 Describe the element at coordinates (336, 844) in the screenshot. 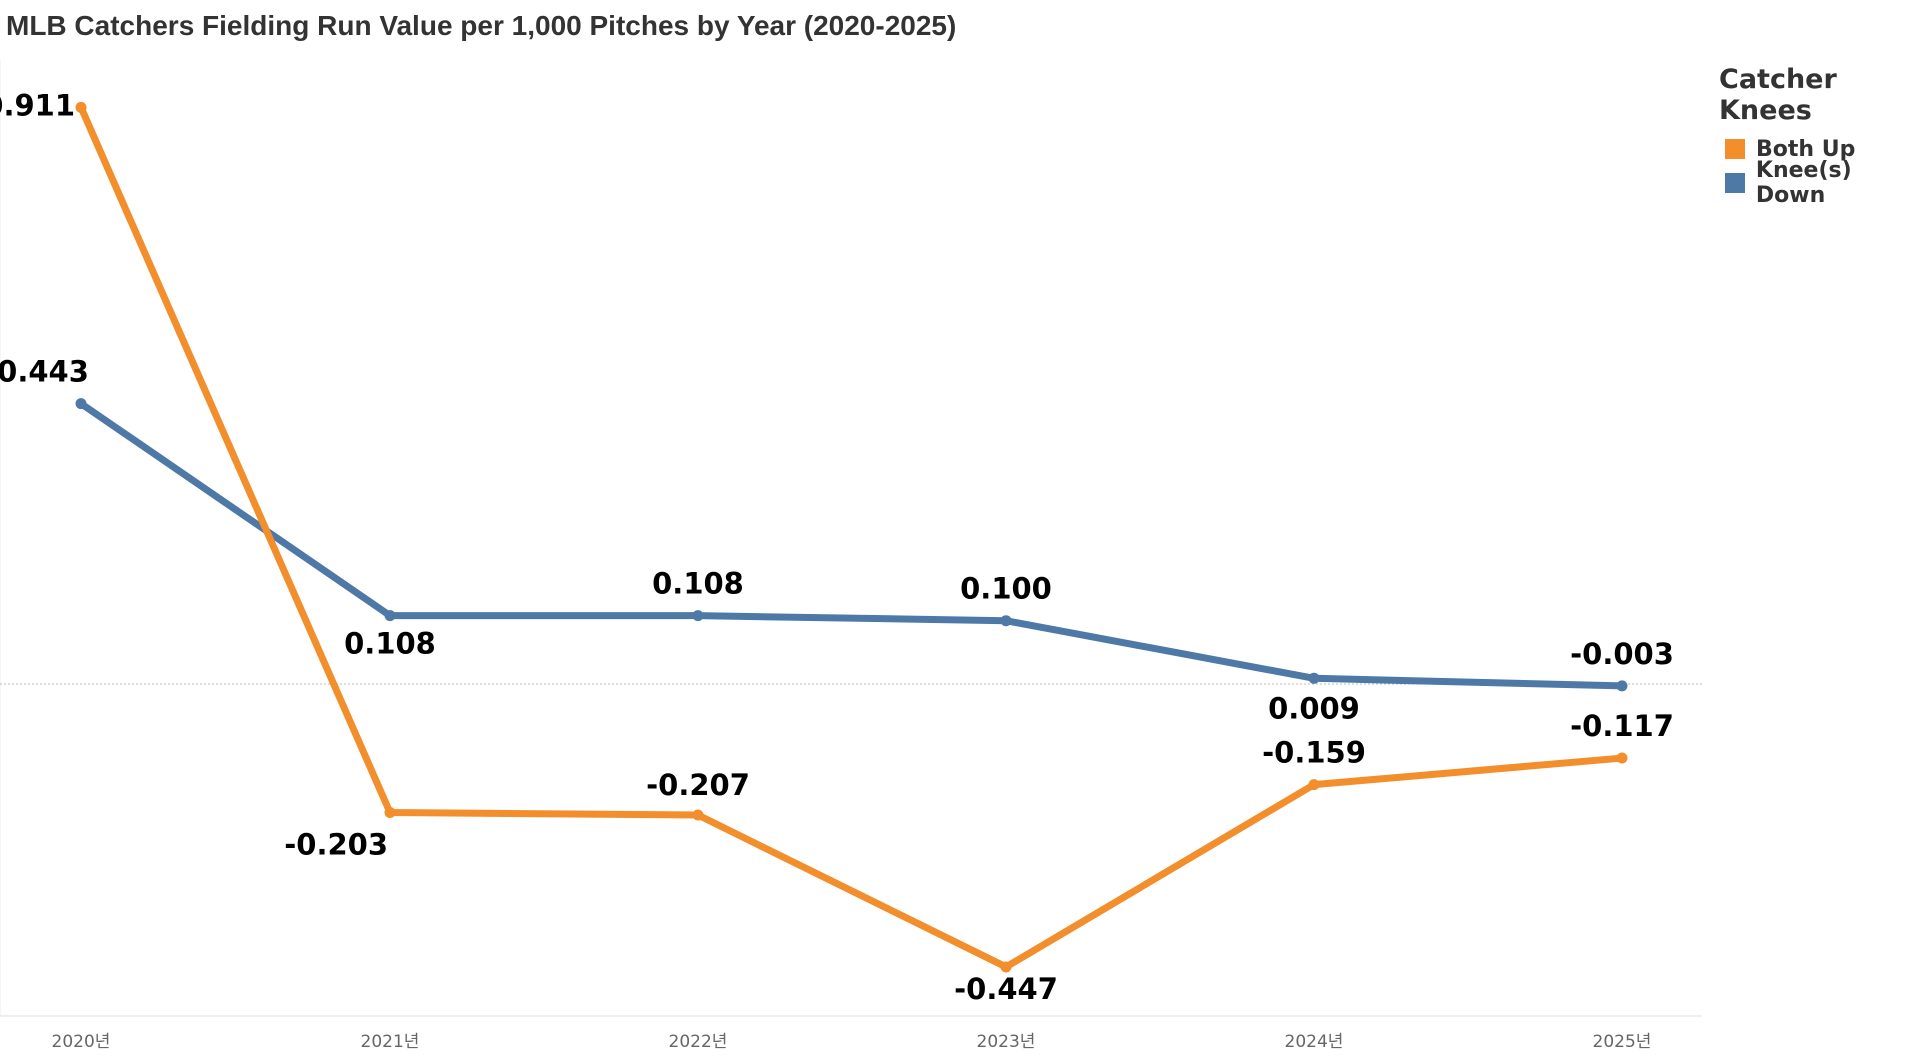

I see `data-label: -0.203` at that location.